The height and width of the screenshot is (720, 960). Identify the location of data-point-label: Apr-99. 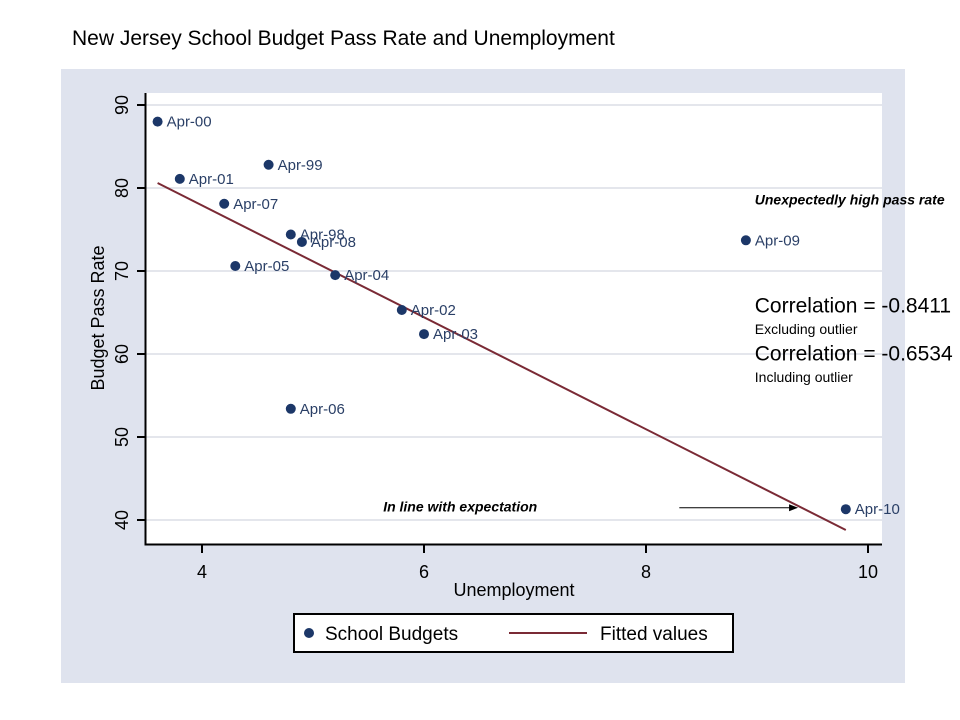
(300, 165).